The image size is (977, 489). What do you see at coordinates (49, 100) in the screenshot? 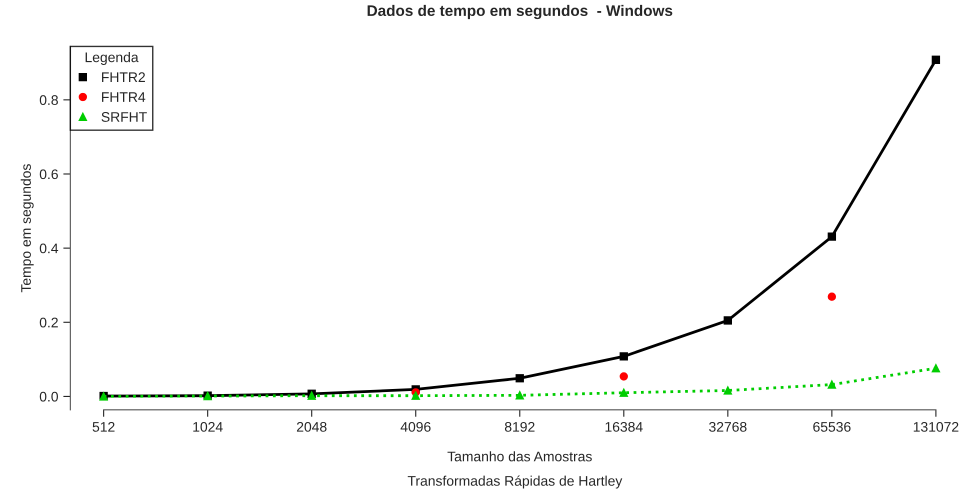
I see `y-tick-label: 0.8` at bounding box center [49, 100].